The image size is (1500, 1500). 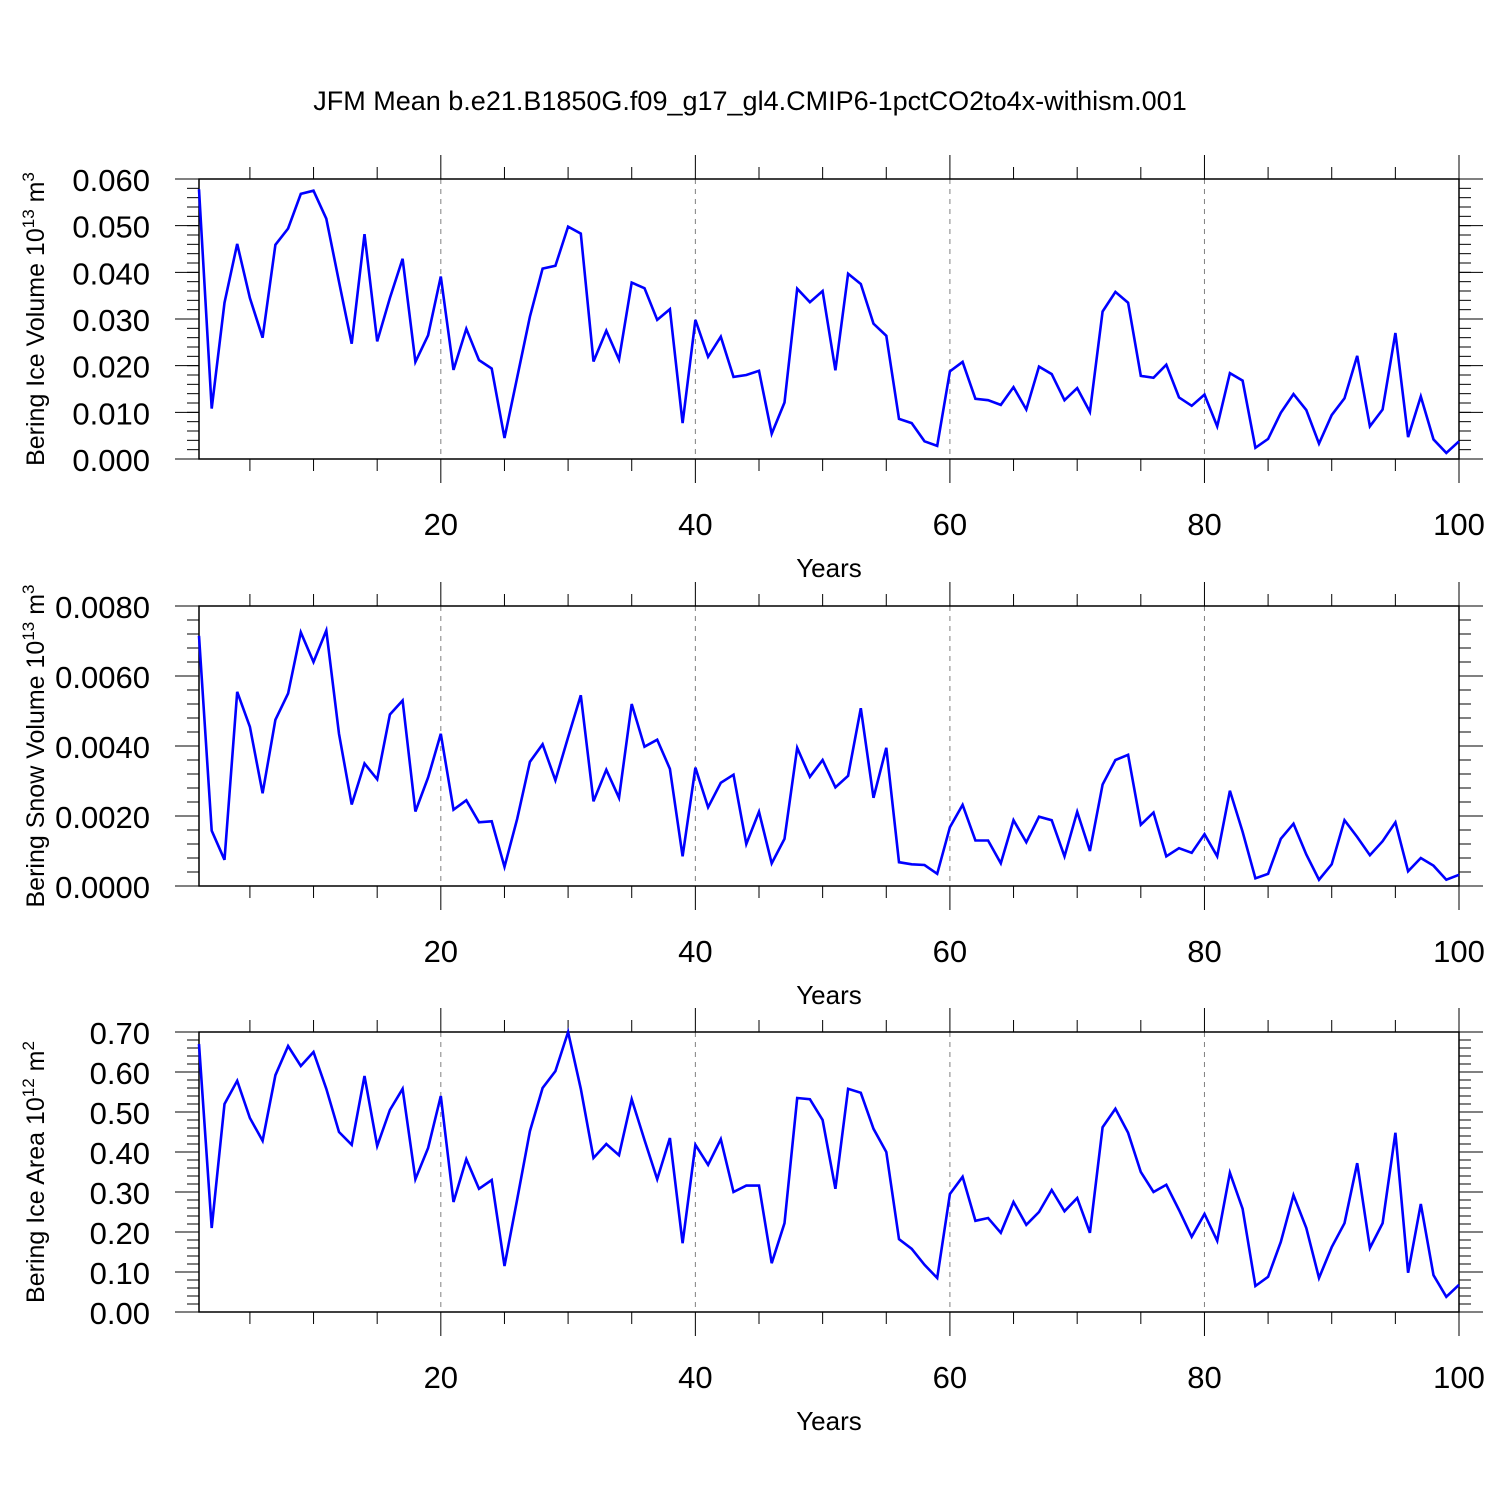 I want to click on y-tick-label: 0.30, so click(x=120, y=1193).